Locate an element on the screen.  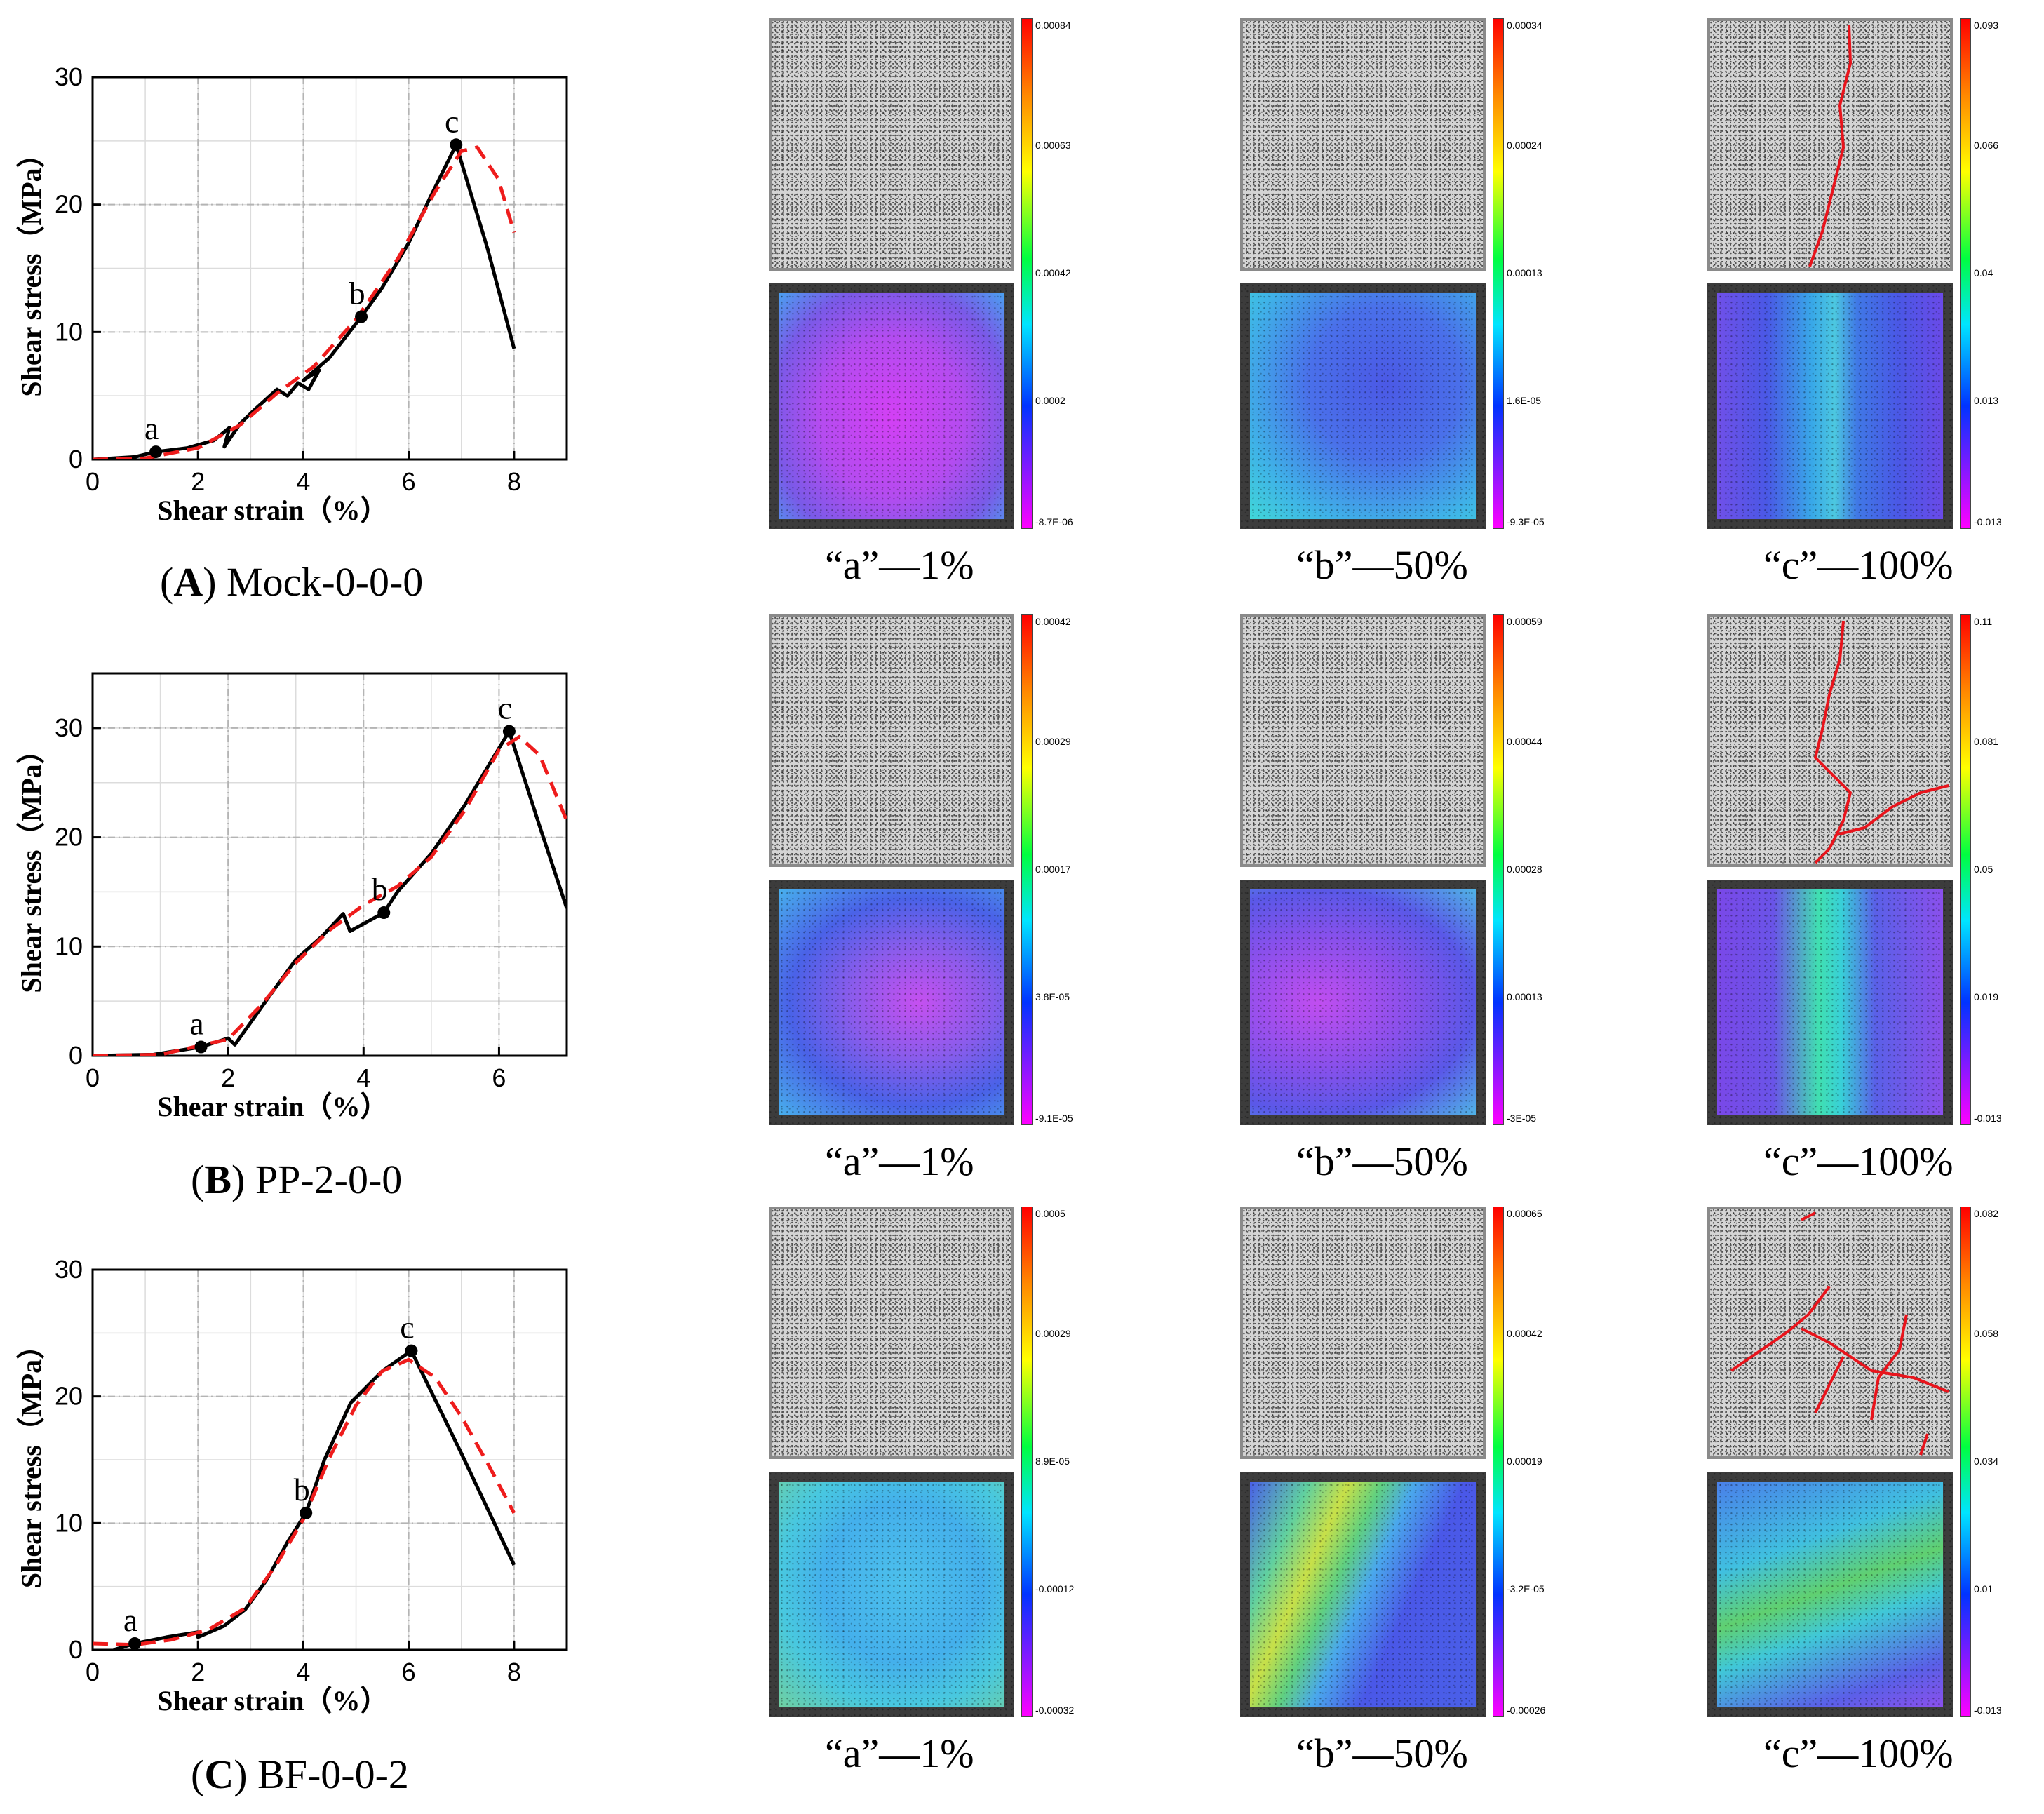
colorbar-tick-label: 0.00065 is located at coordinates (1524, 1213).